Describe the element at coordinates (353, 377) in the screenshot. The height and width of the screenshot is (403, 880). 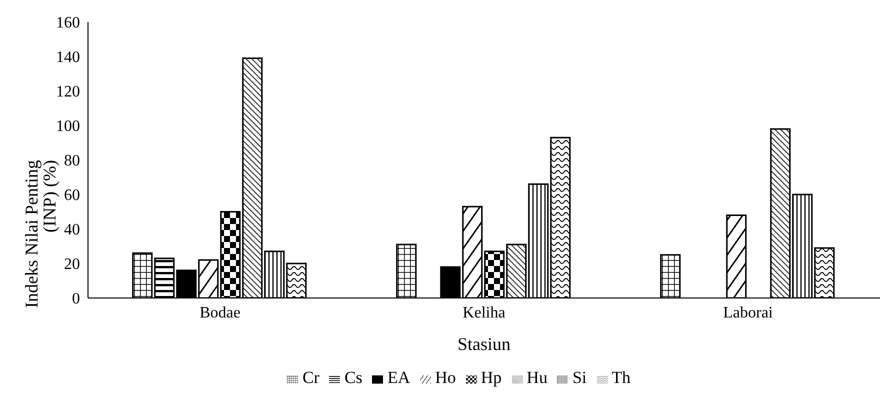
I see `legend-label: Cs` at that location.